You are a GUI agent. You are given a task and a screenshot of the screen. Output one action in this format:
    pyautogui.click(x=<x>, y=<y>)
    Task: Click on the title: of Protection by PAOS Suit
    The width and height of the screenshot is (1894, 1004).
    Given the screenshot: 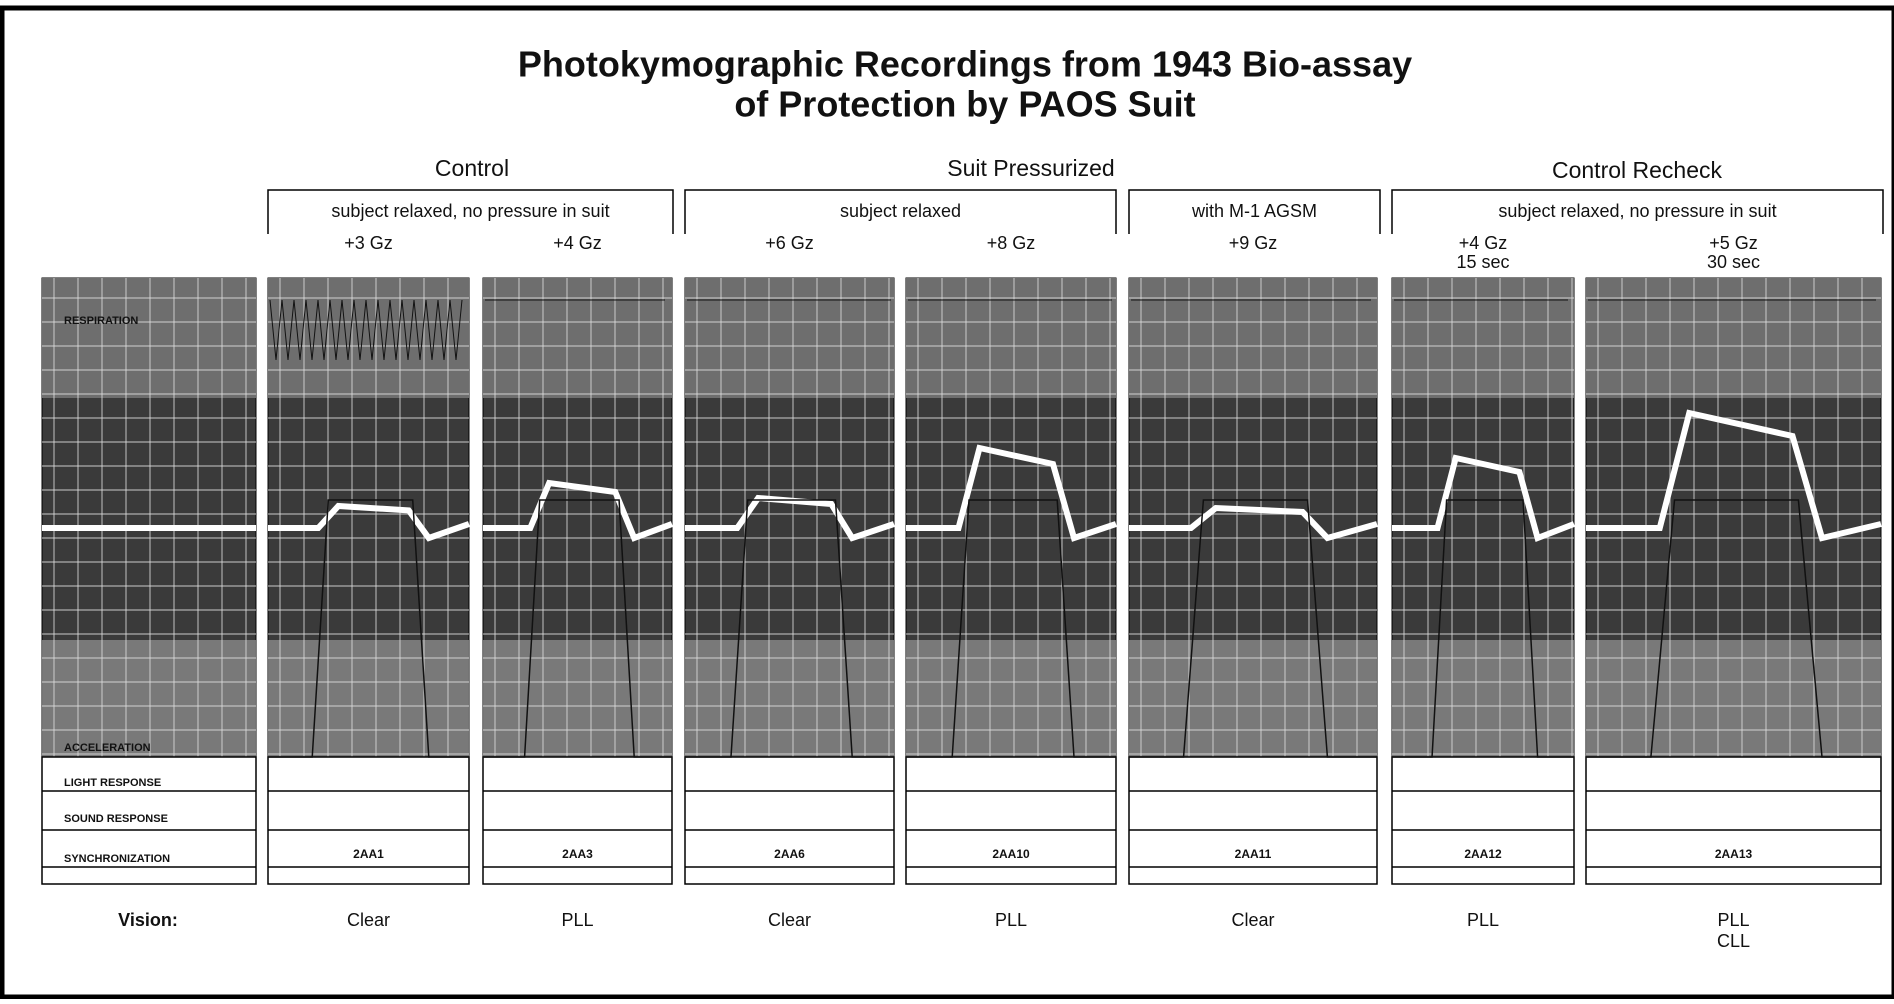 What is the action you would take?
    pyautogui.click(x=964, y=104)
    